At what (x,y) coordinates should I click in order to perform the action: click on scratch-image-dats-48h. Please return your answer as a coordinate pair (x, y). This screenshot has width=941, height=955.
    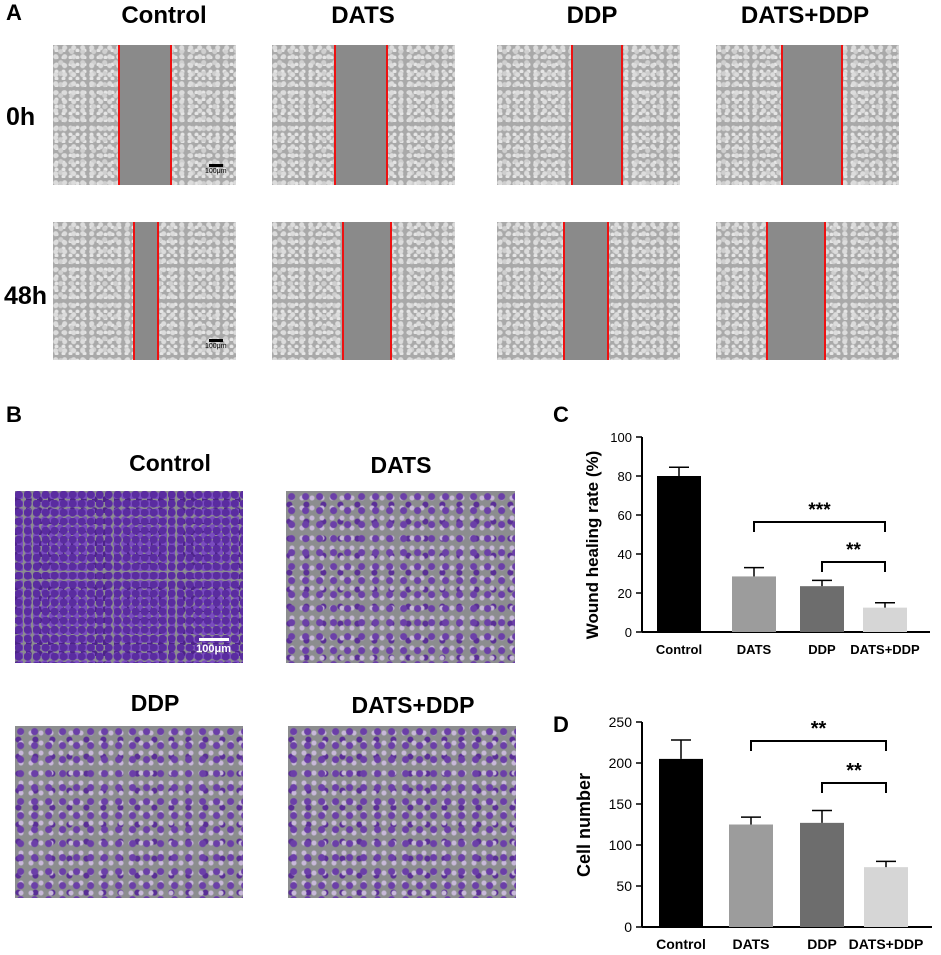
    Looking at the image, I should click on (363, 291).